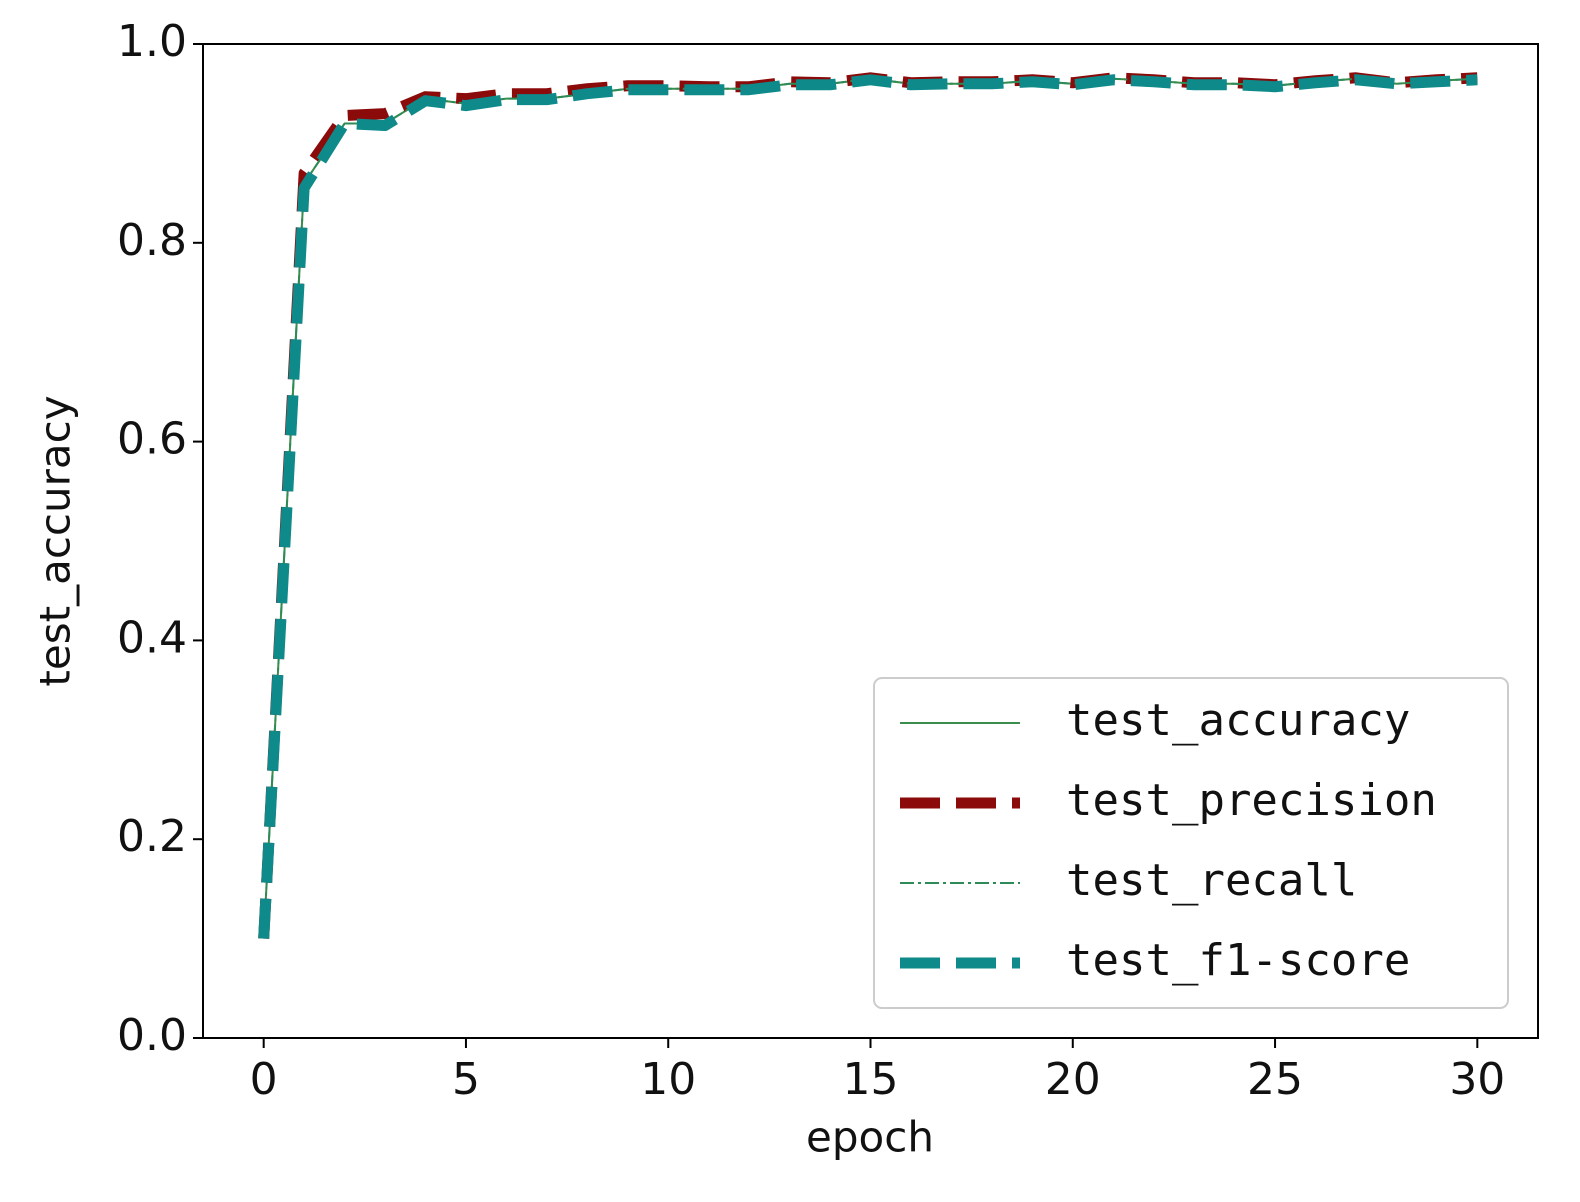 Image resolution: width=1580 pixels, height=1202 pixels. Describe the element at coordinates (1238, 960) in the screenshot. I see `legend-label: test_f1-score` at that location.